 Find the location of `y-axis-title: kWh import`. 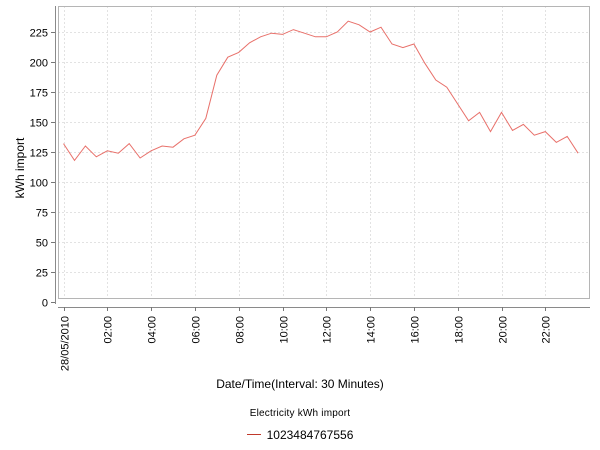

y-axis-title: kWh import is located at coordinates (20, 168).